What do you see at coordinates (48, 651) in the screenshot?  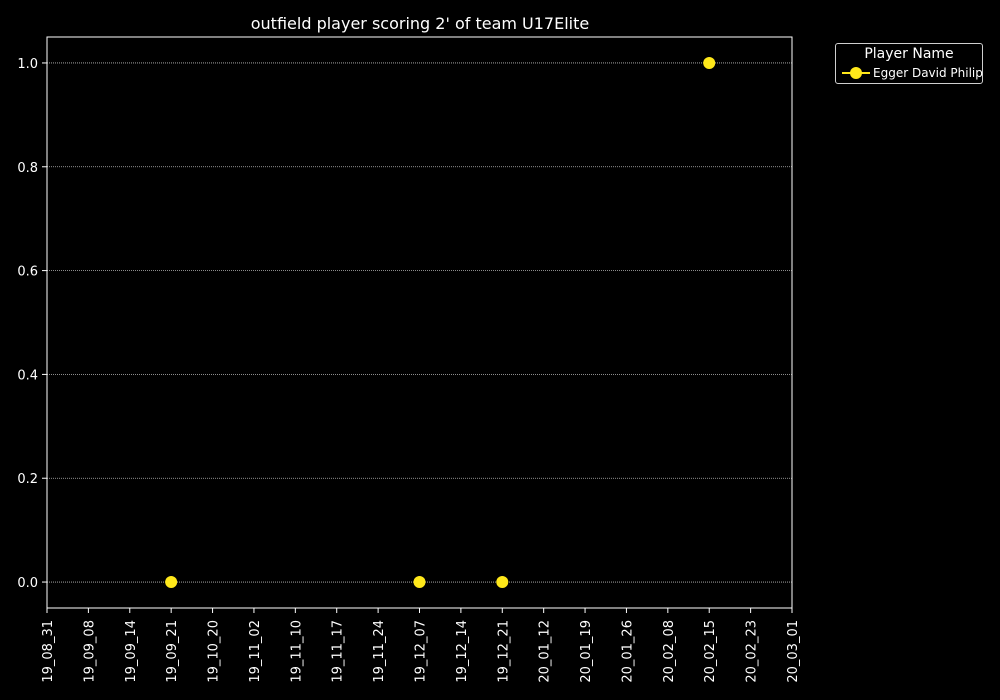 I see `x-tick-label: 19_08_31` at bounding box center [48, 651].